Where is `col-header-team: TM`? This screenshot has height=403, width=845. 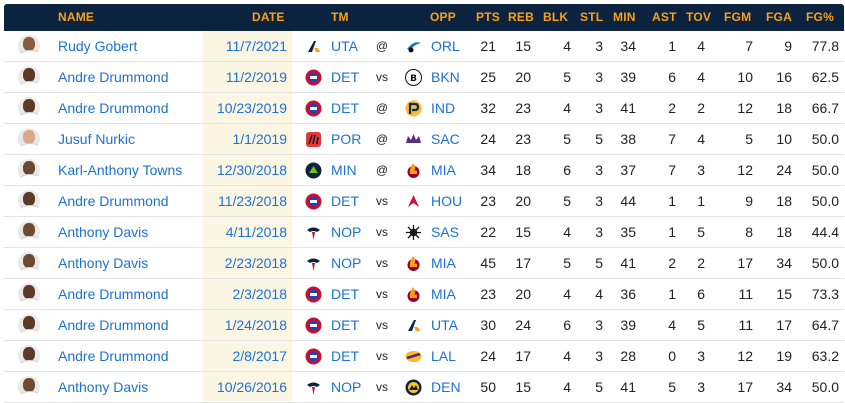 col-header-team: TM is located at coordinates (340, 17).